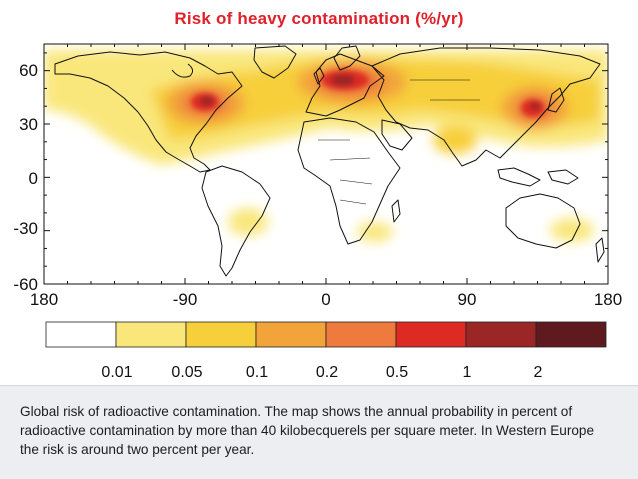  What do you see at coordinates (349, 181) in the screenshot?
I see `africa-outline` at bounding box center [349, 181].